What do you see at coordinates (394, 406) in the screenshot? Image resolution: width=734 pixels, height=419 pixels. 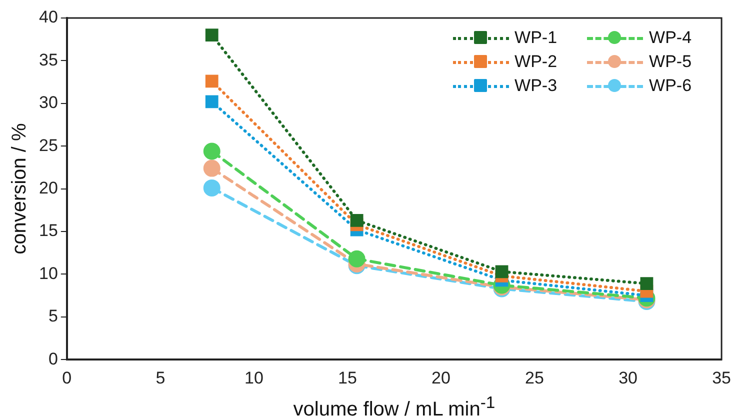 I see `x-axis-title: volume flow / mL min$^{-1}$` at bounding box center [394, 406].